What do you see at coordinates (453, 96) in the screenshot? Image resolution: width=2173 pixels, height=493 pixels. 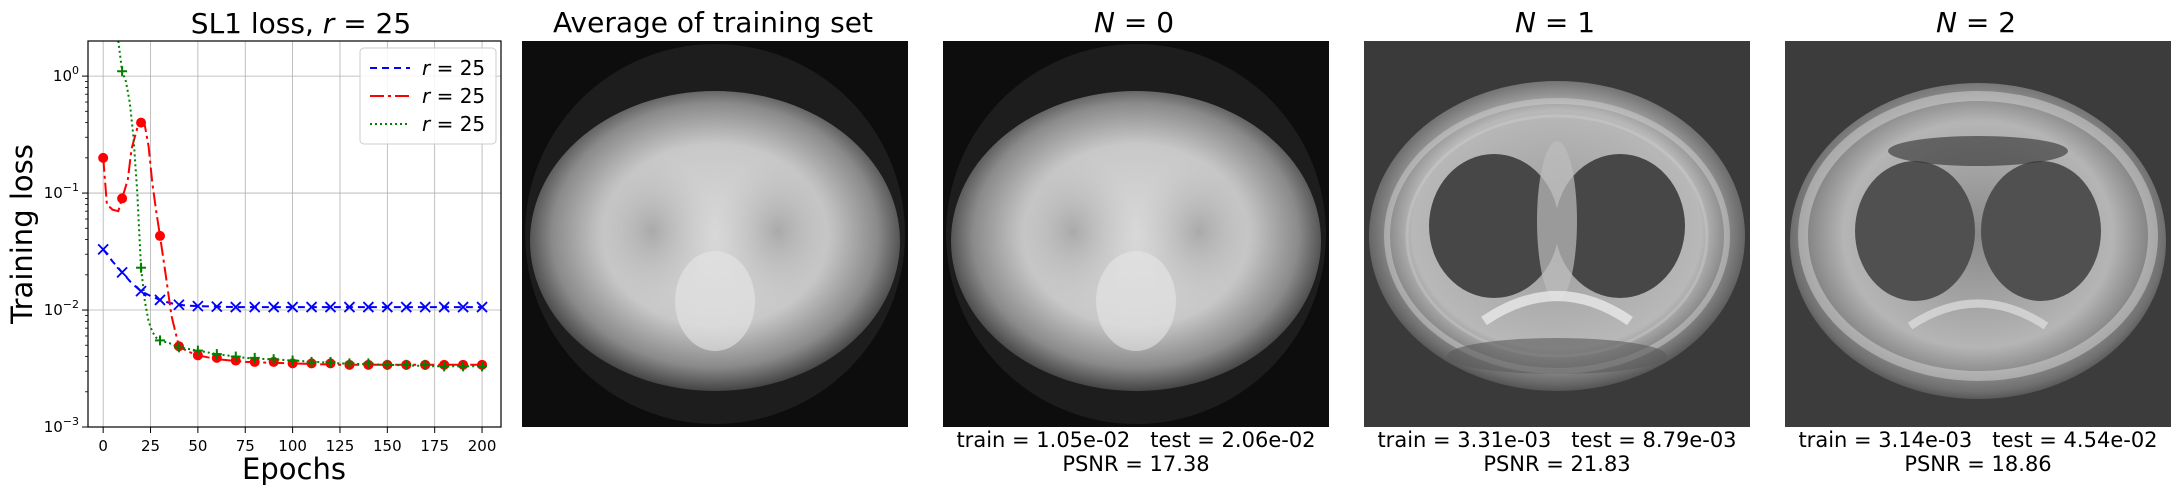 I see `legend-label-2: r = 25` at bounding box center [453, 96].